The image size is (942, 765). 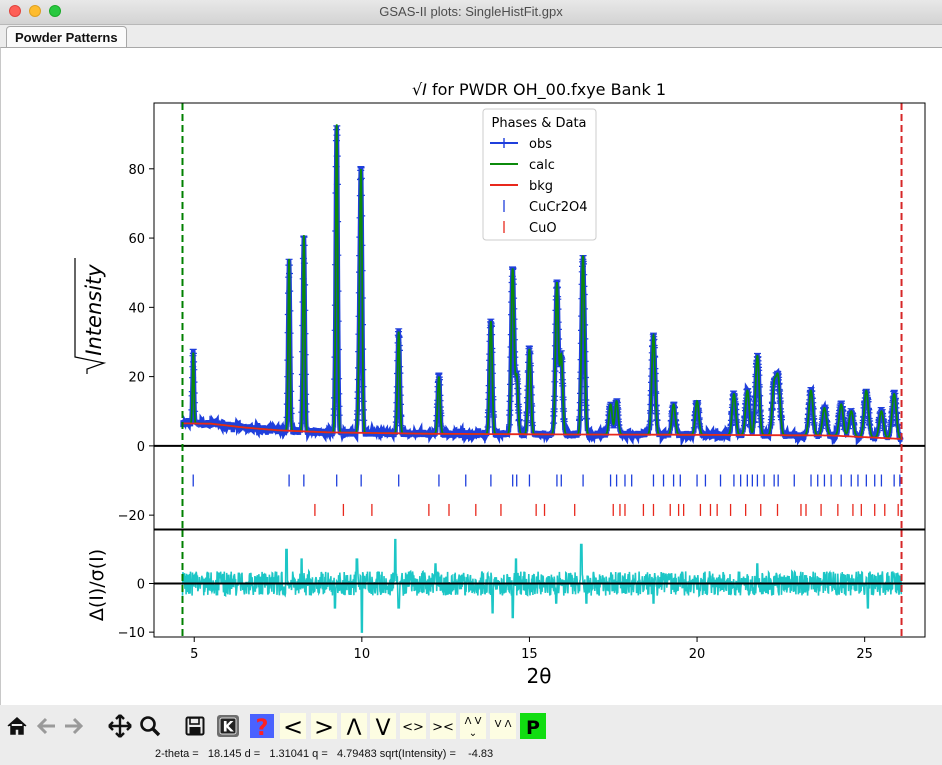 What do you see at coordinates (471, 36) in the screenshot?
I see `tab-strip: Powder Patterns` at bounding box center [471, 36].